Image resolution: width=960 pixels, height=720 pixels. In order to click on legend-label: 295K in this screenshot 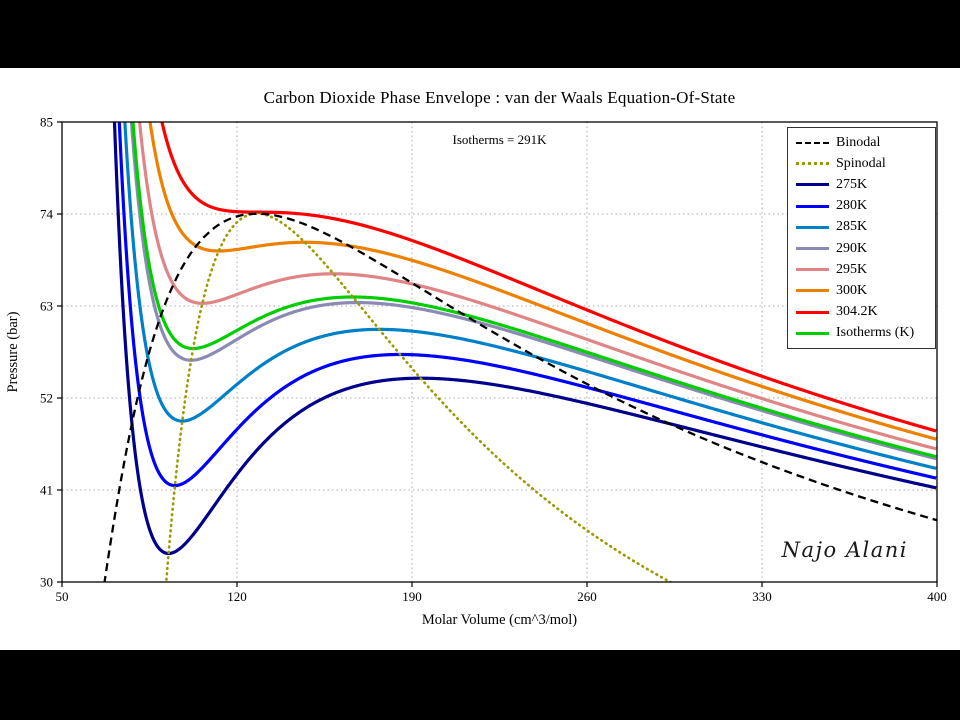, I will do `click(852, 269)`.